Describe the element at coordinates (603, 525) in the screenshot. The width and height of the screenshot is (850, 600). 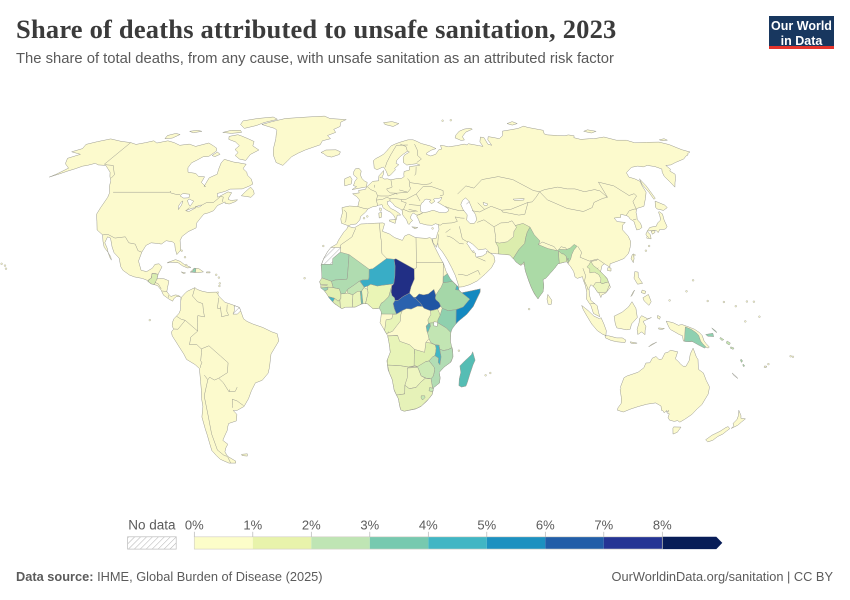
I see `svg-text: 7%` at that location.